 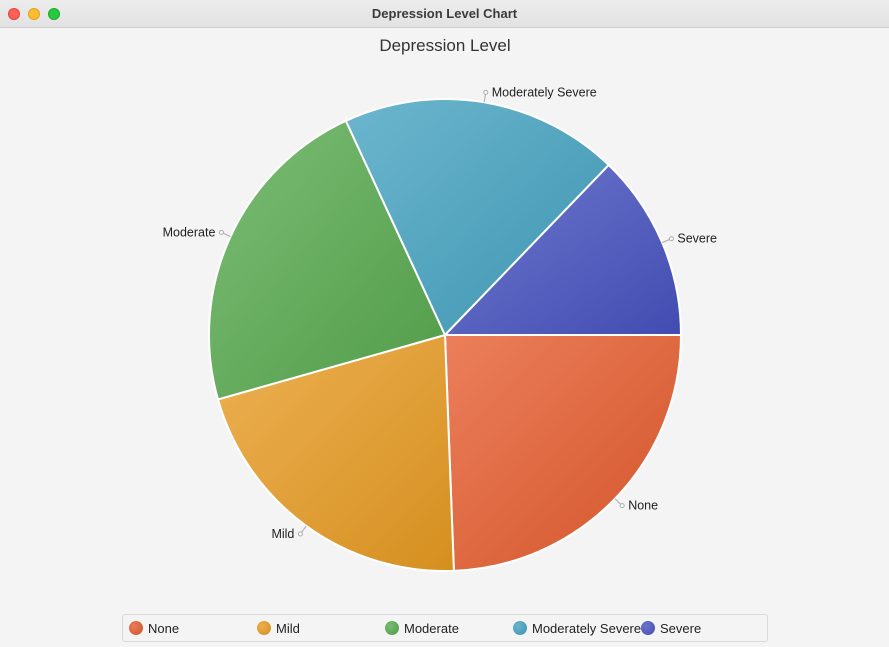 I want to click on pie-slice-moderately-severe, so click(x=477, y=217).